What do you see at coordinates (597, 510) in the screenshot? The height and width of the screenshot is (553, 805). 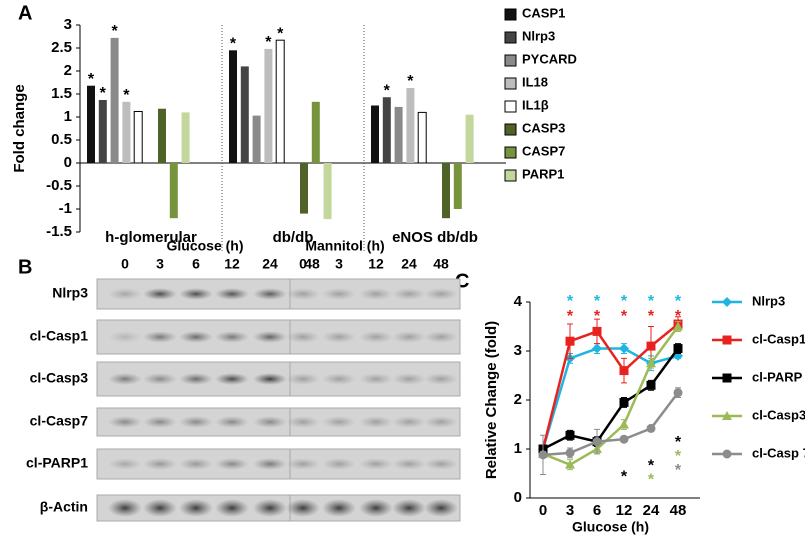 I see `x-tick-label: 6` at bounding box center [597, 510].